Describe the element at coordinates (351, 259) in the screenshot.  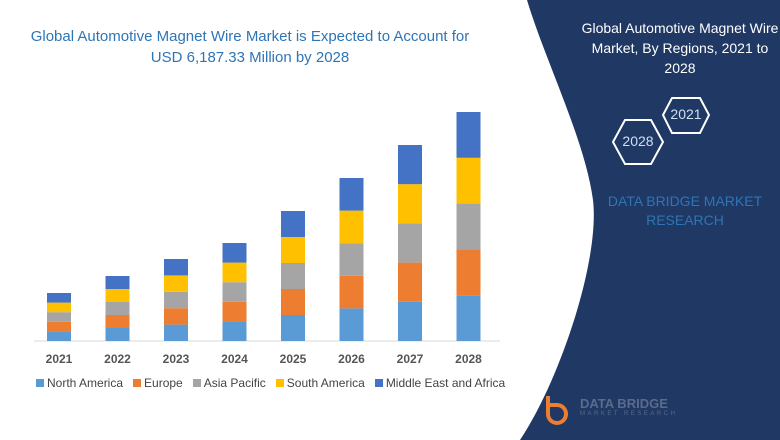
I see `bar-2026-asia-pacific` at that location.